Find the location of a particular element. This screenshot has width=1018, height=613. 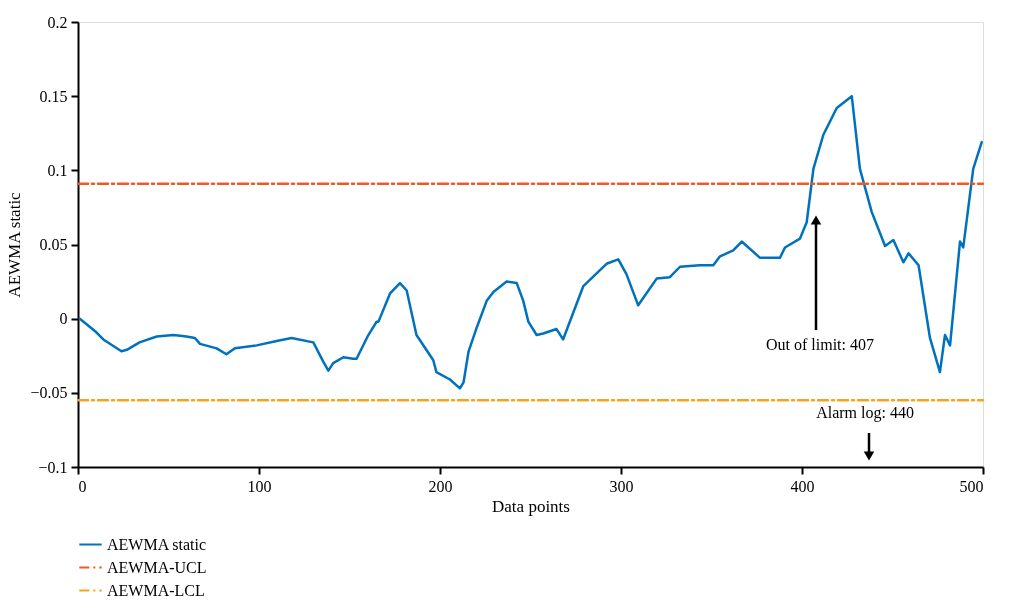

y-axis-title: AEWMA static is located at coordinates (15, 244).